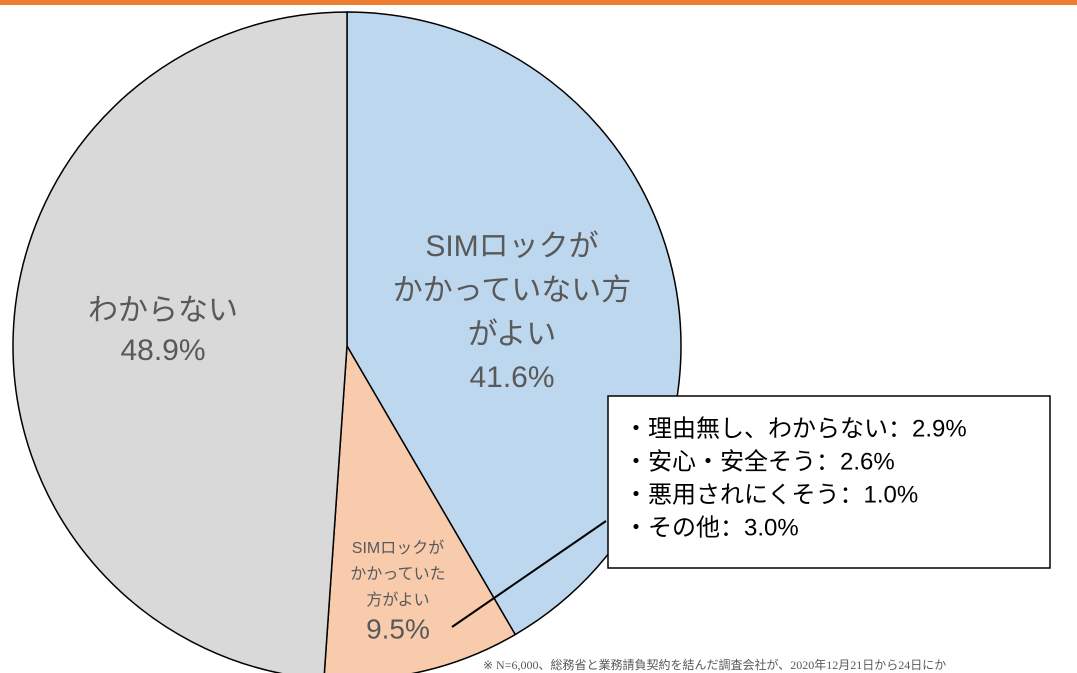  What do you see at coordinates (163, 310) in the screenshot?
I see `slice-label: わからない` at bounding box center [163, 310].